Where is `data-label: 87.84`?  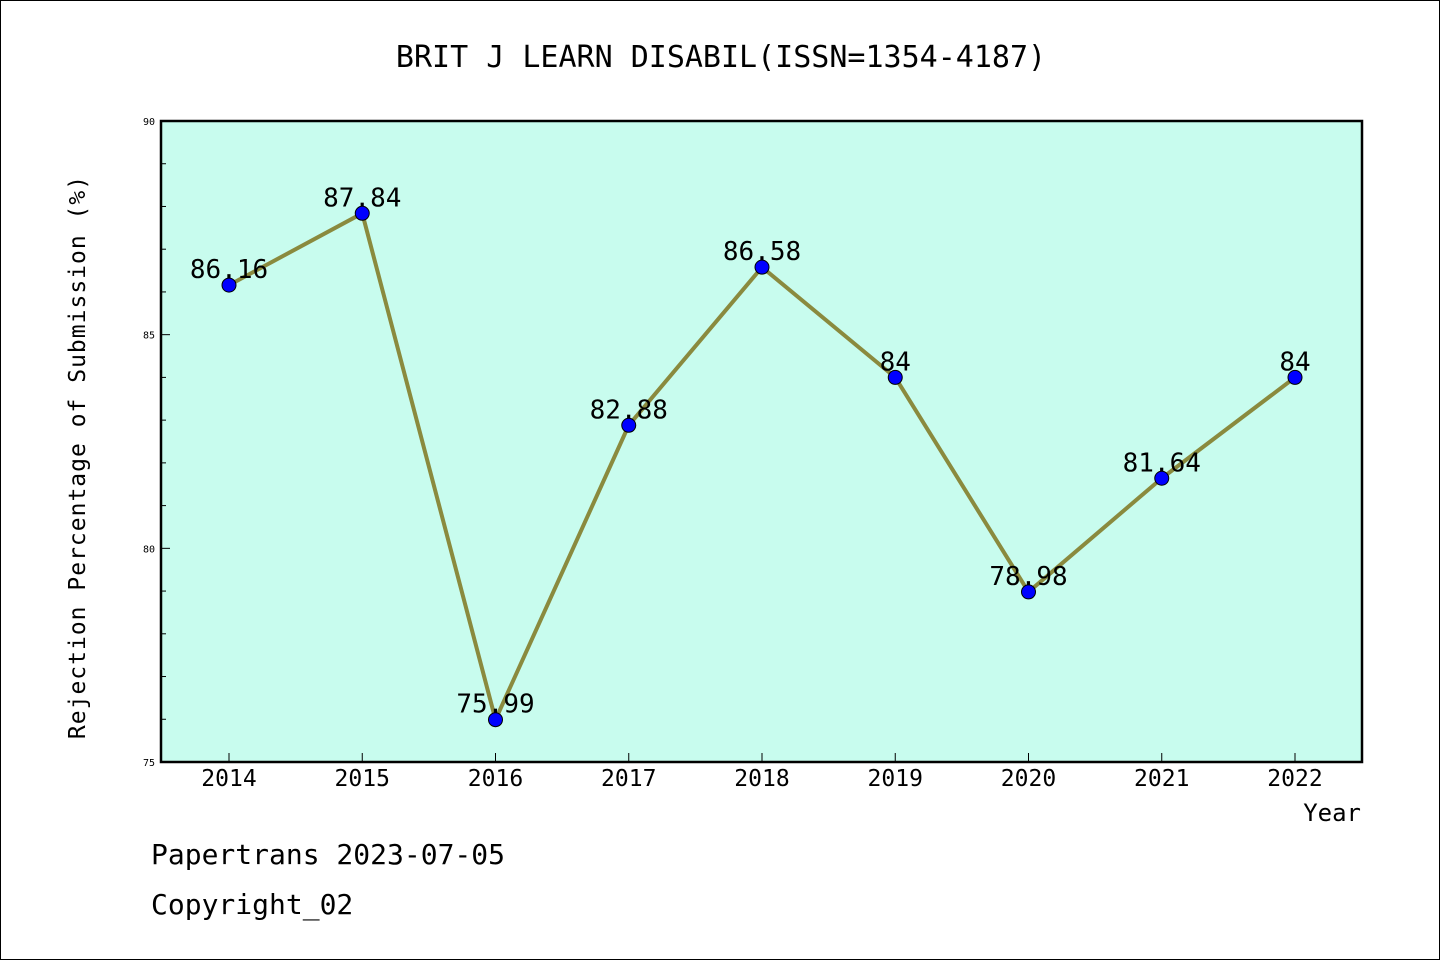 data-label: 87.84 is located at coordinates (362, 198).